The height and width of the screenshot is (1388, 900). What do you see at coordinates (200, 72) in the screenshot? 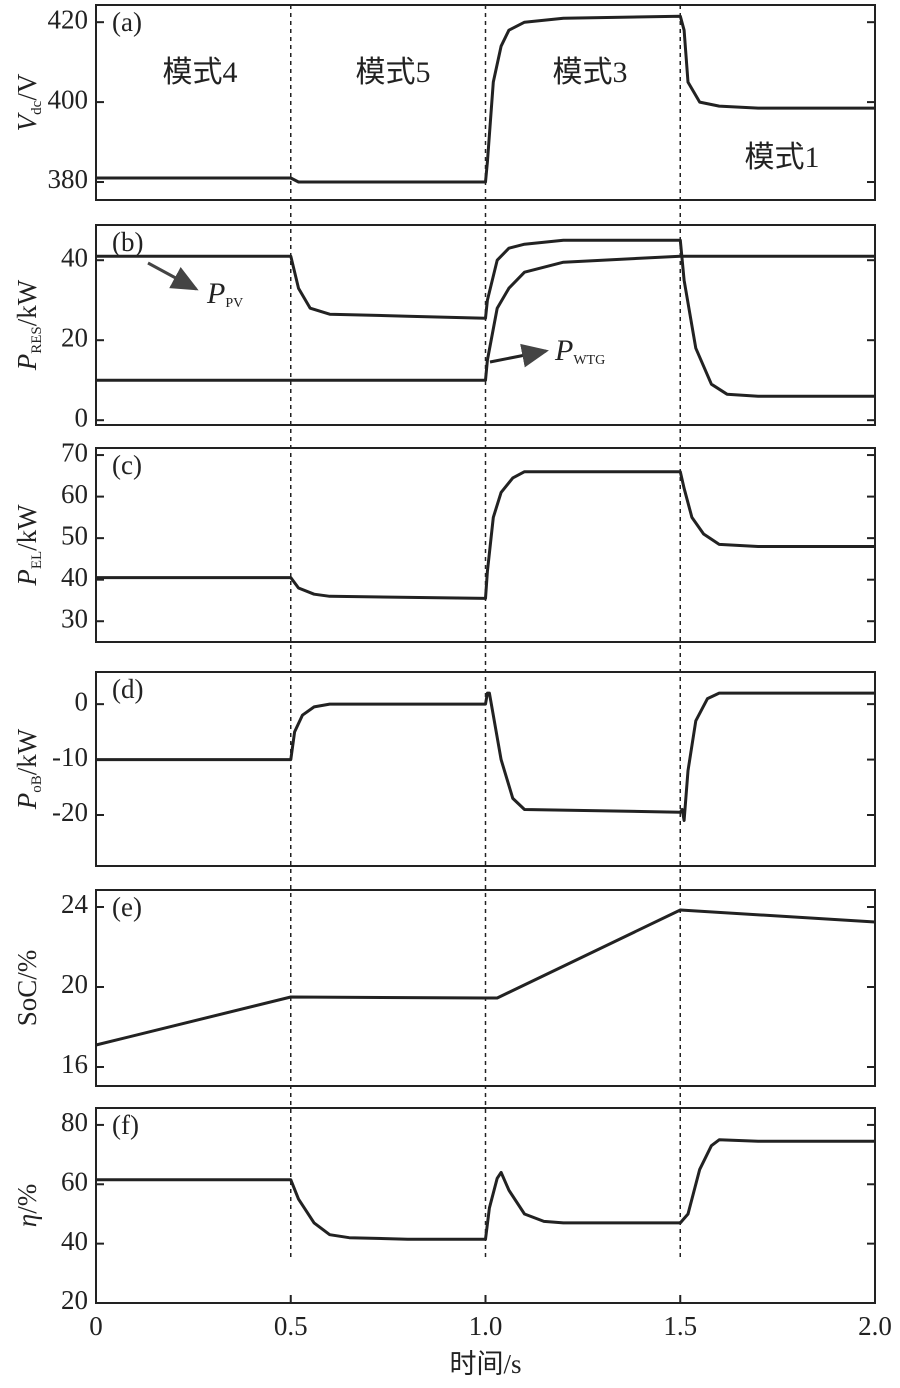
I see `mode-label: 模式4` at bounding box center [200, 72].